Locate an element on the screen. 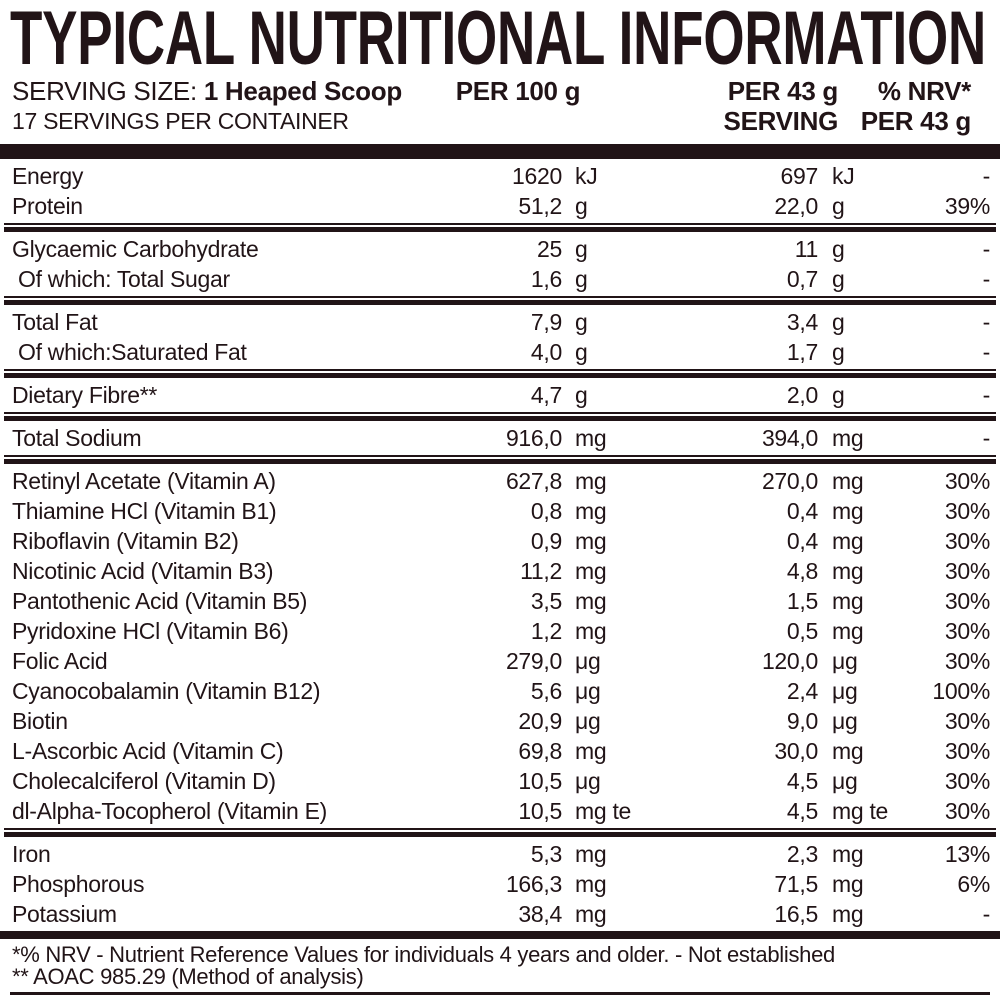 This screenshot has height=1004, width=1000. nutrient-name: dl-Alpha-Tocopherol (Vitamin E) is located at coordinates (169, 811).